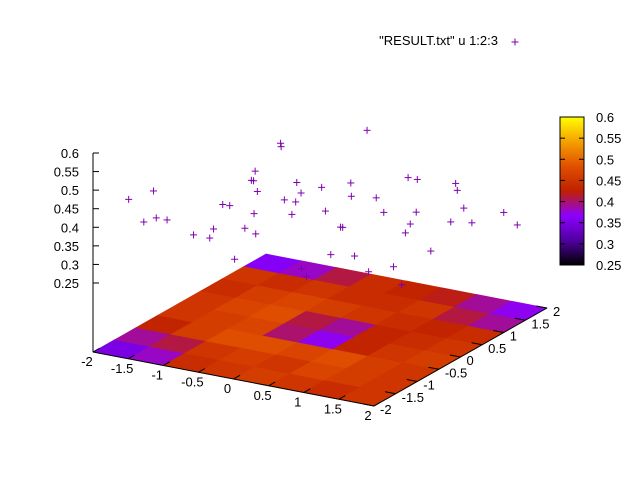 Image resolution: width=640 pixels, height=480 pixels. Describe the element at coordinates (438, 40) in the screenshot. I see `legend-label: "RESULT.txt" u 1:2:3` at that location.